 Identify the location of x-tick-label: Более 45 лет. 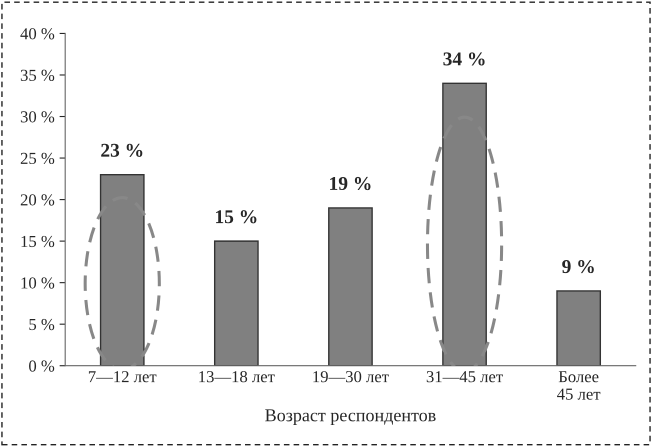
(578, 385).